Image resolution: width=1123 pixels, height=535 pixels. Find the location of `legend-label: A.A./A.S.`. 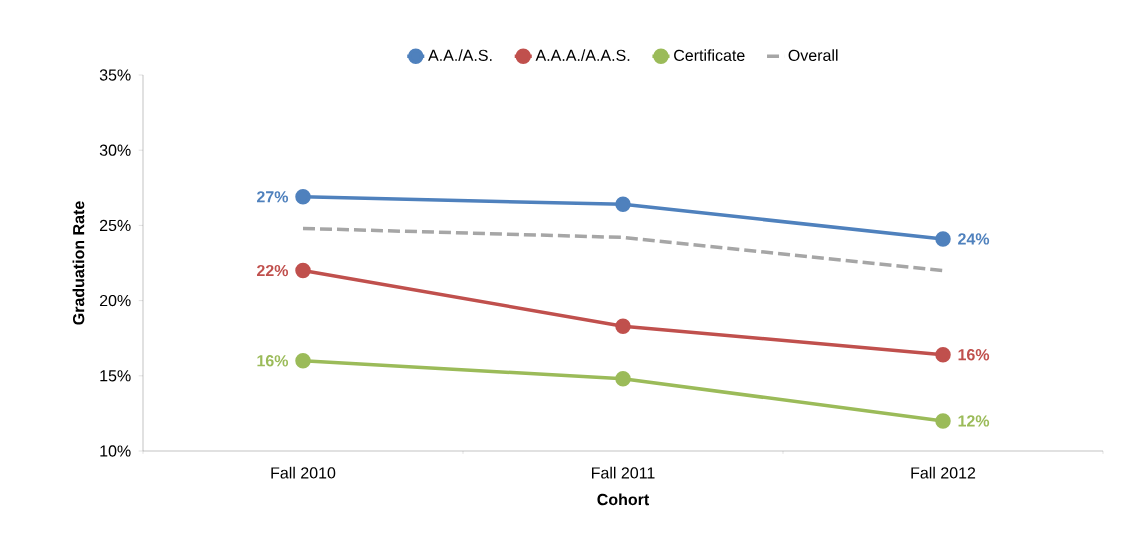

legend-label: A.A./A.S. is located at coordinates (460, 55).